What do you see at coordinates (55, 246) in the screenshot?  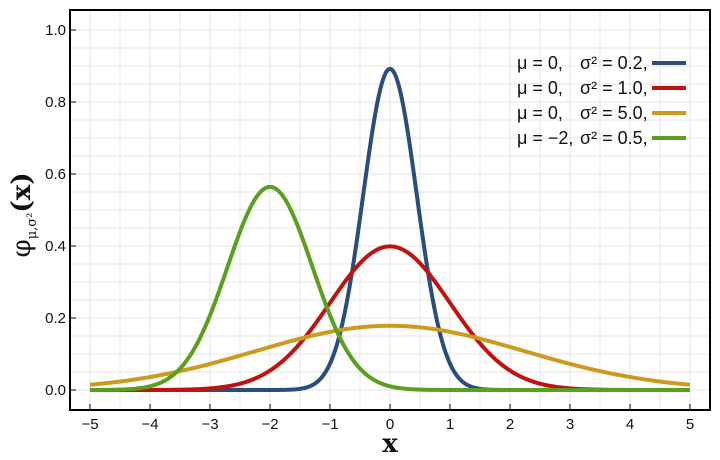 I see `y-tick-label: 0.4` at bounding box center [55, 246].